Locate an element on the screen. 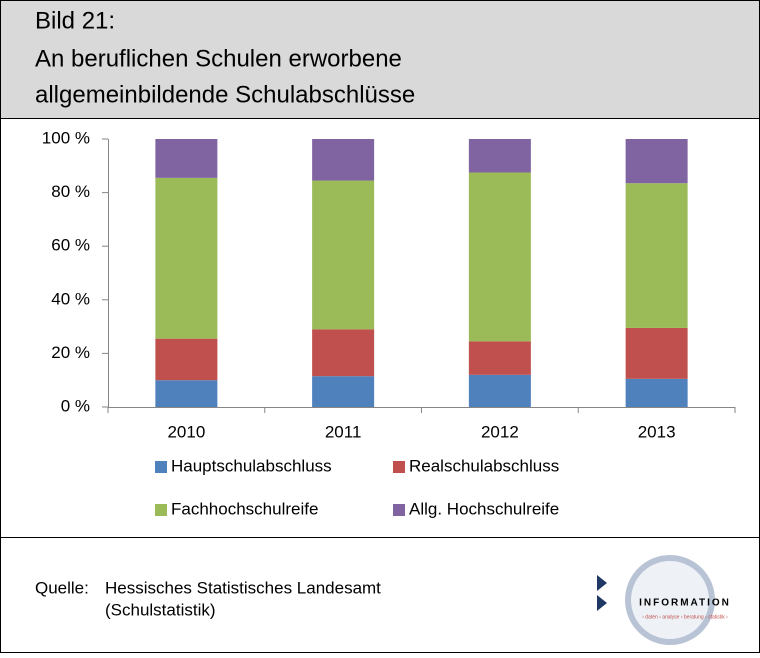 The image size is (760, 658). x-tick-label: 2010 is located at coordinates (186, 431).